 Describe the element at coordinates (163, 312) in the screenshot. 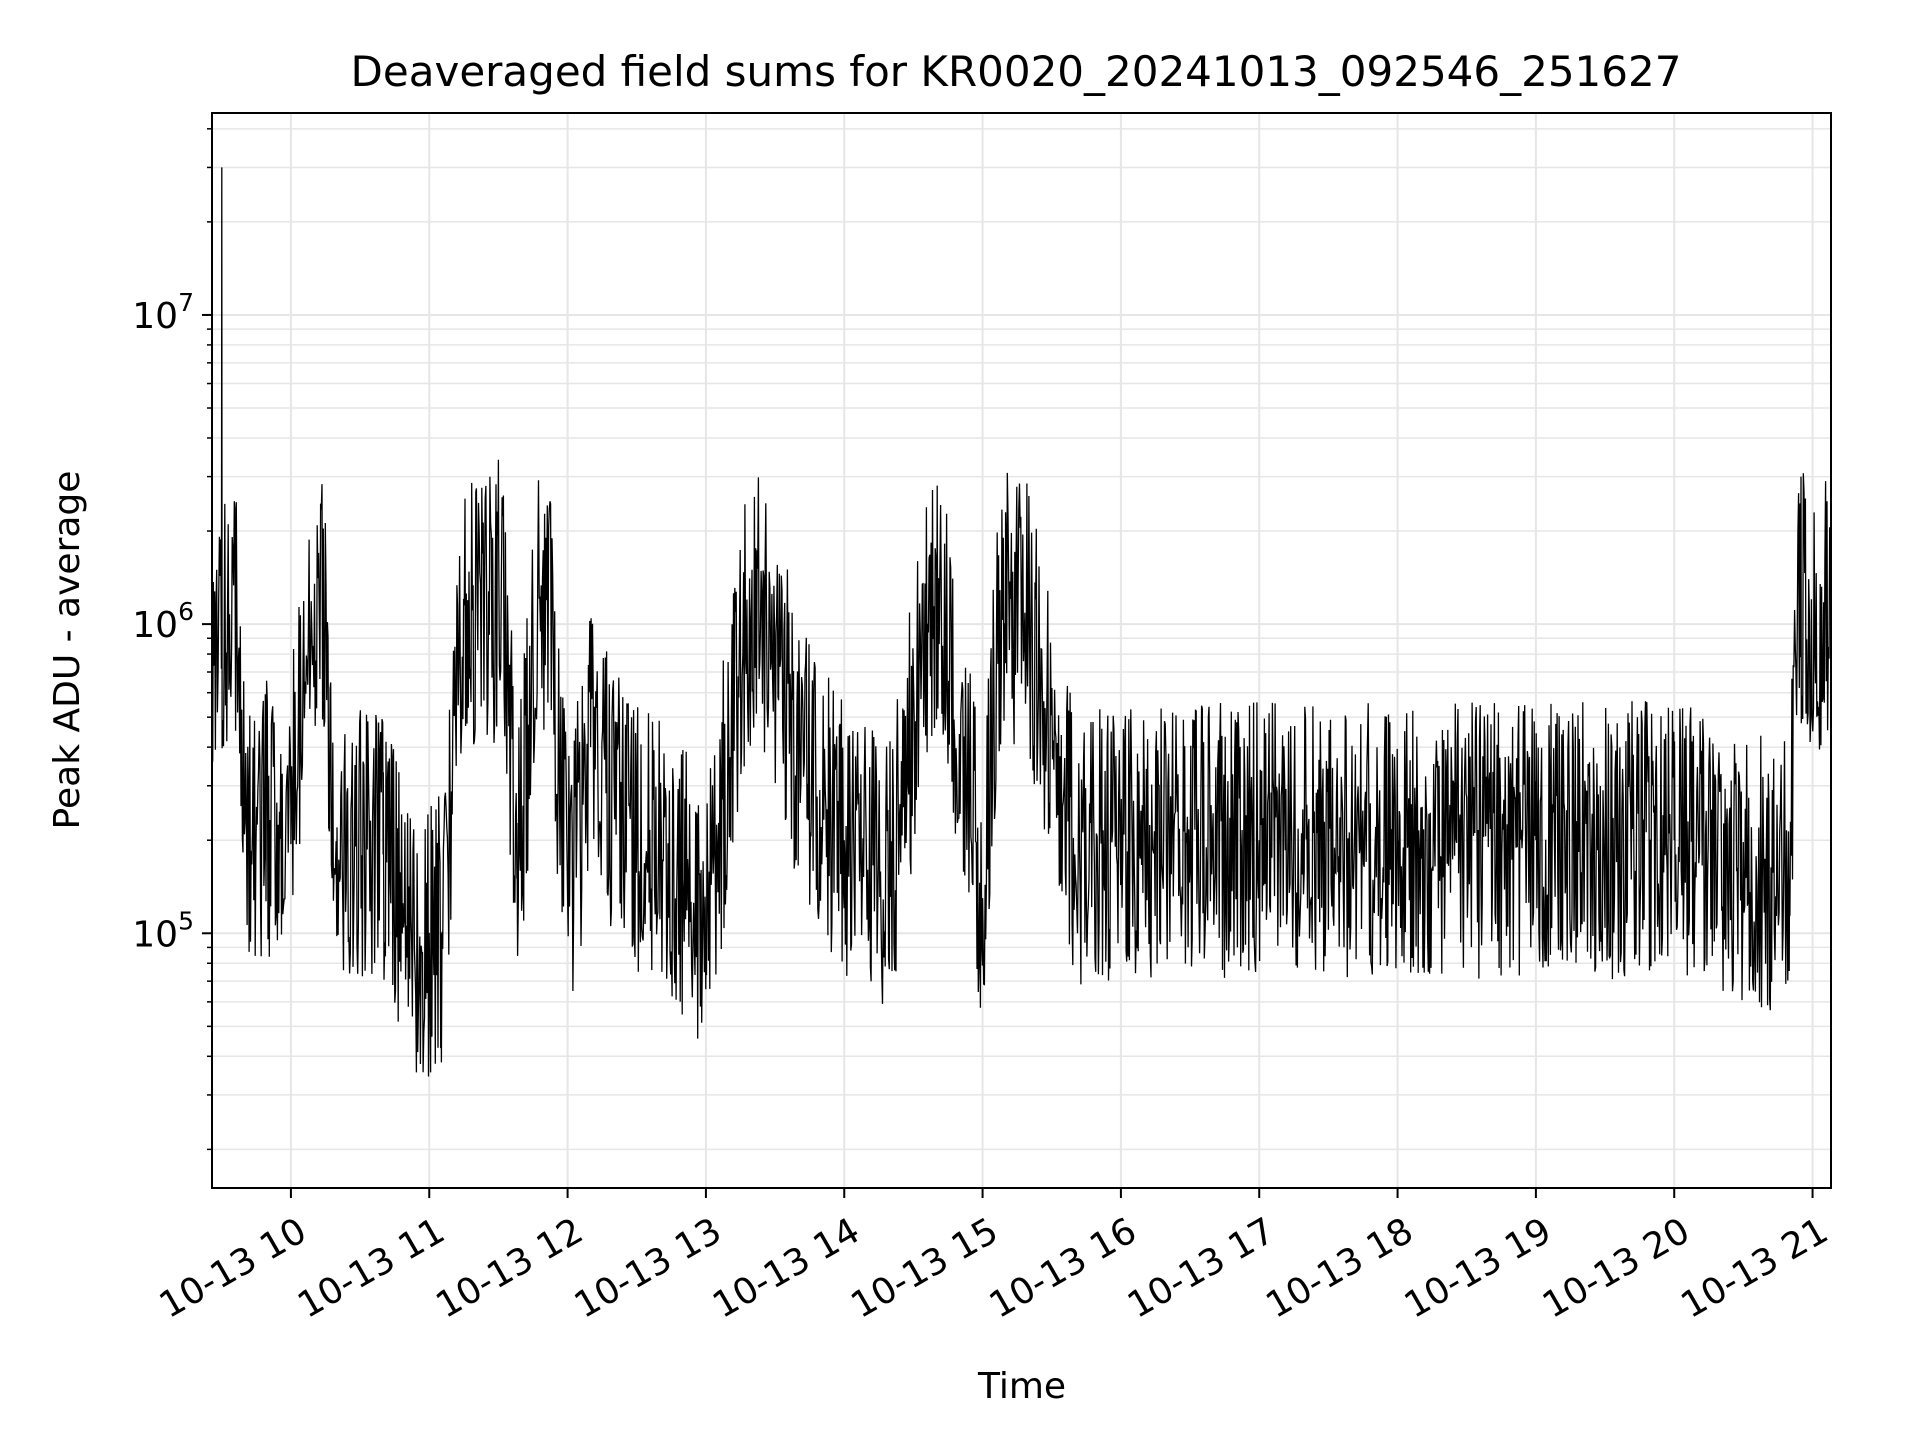

I see `y-tick-label: 10⁷` at that location.